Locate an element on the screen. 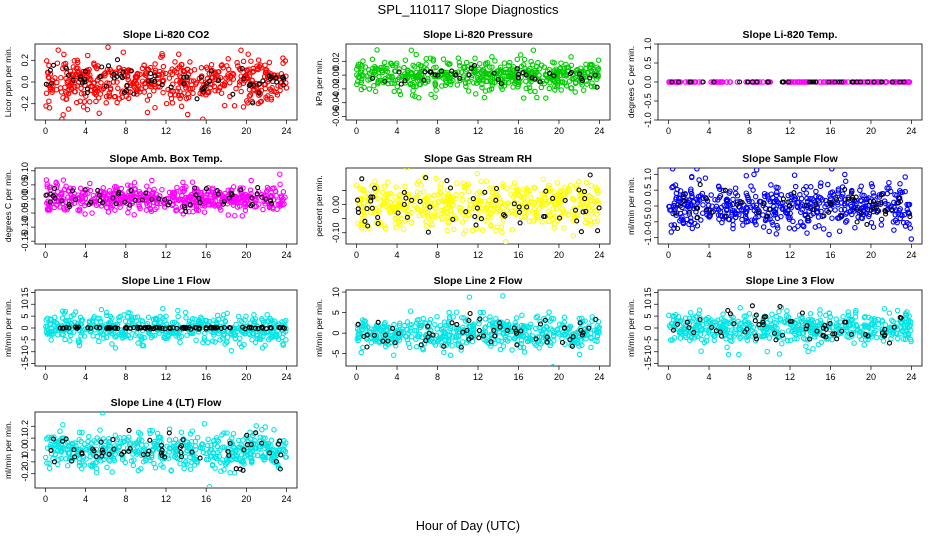 The image size is (936, 540). y-axis-label: degrees C per min. is located at coordinates (8, 206).